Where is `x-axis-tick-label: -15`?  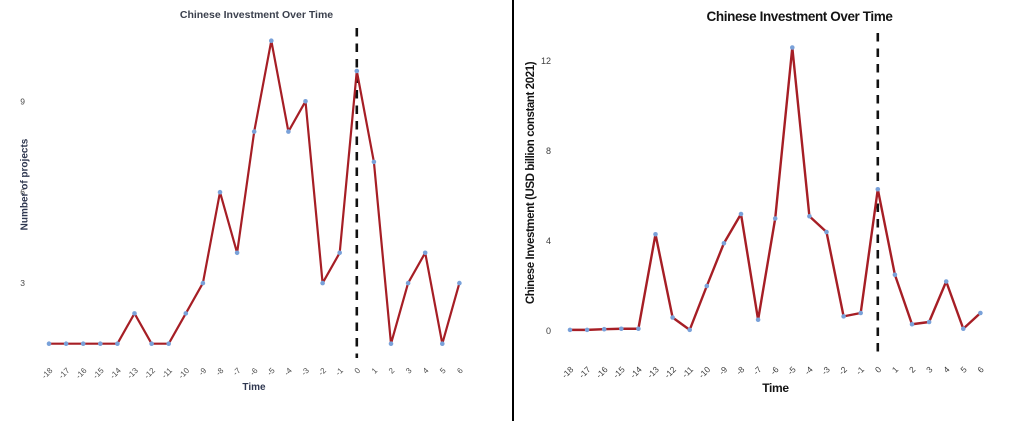
x-axis-tick-label: -15 is located at coordinates (98, 373).